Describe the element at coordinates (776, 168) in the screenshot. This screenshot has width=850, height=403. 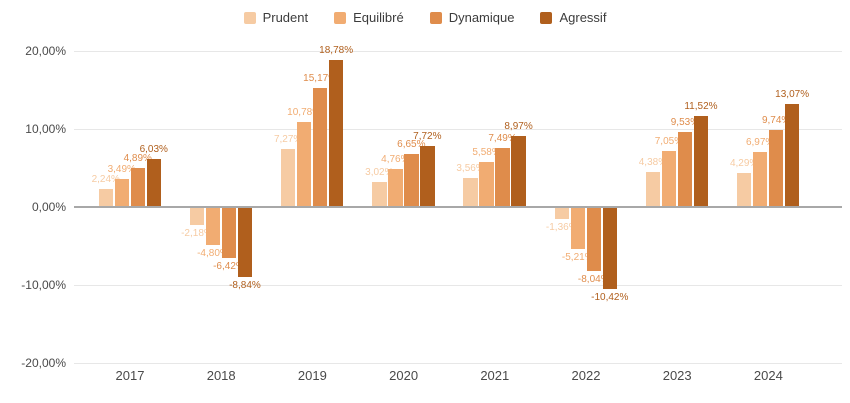
I see `bar-dynamique-2024` at that location.